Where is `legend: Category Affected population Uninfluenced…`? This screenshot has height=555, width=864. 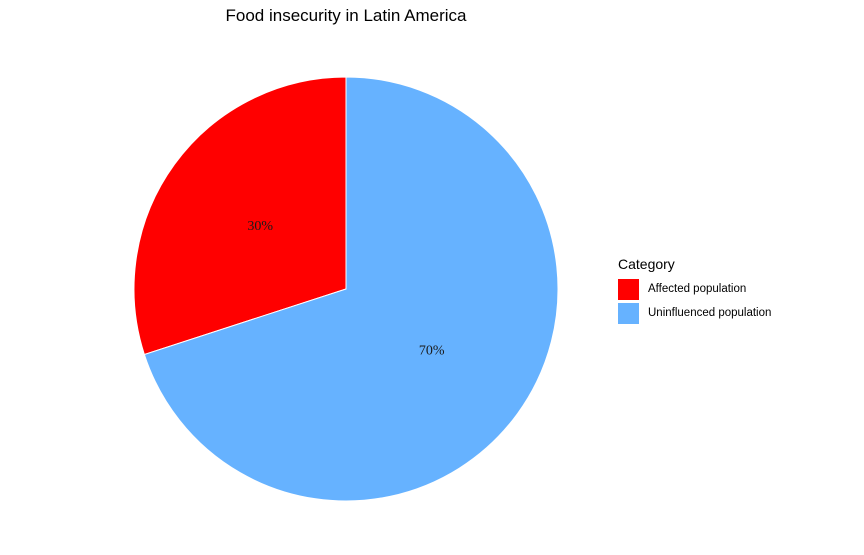 legend: Category Affected population Uninfluenced… is located at coordinates (694, 290).